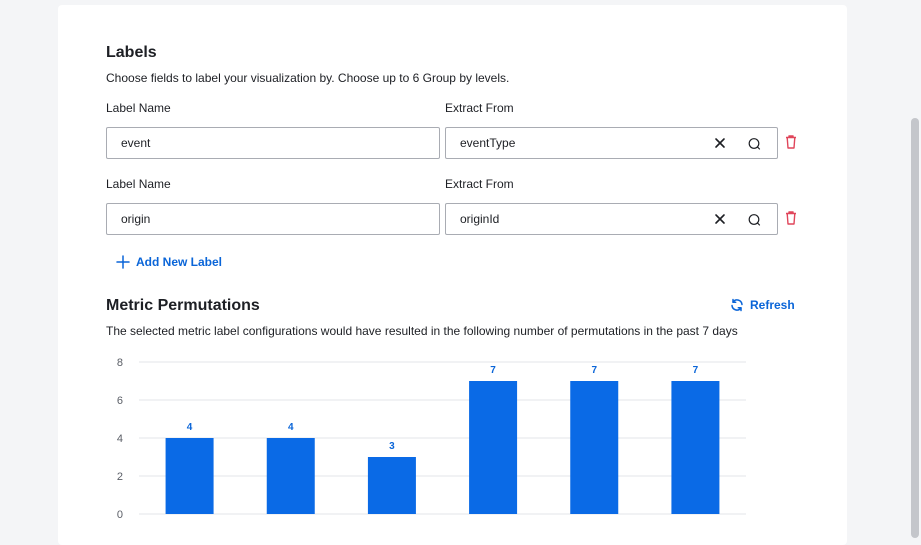 The image size is (921, 545). Describe the element at coordinates (179, 262) in the screenshot. I see `add-new-label-text: Add New Label` at that location.